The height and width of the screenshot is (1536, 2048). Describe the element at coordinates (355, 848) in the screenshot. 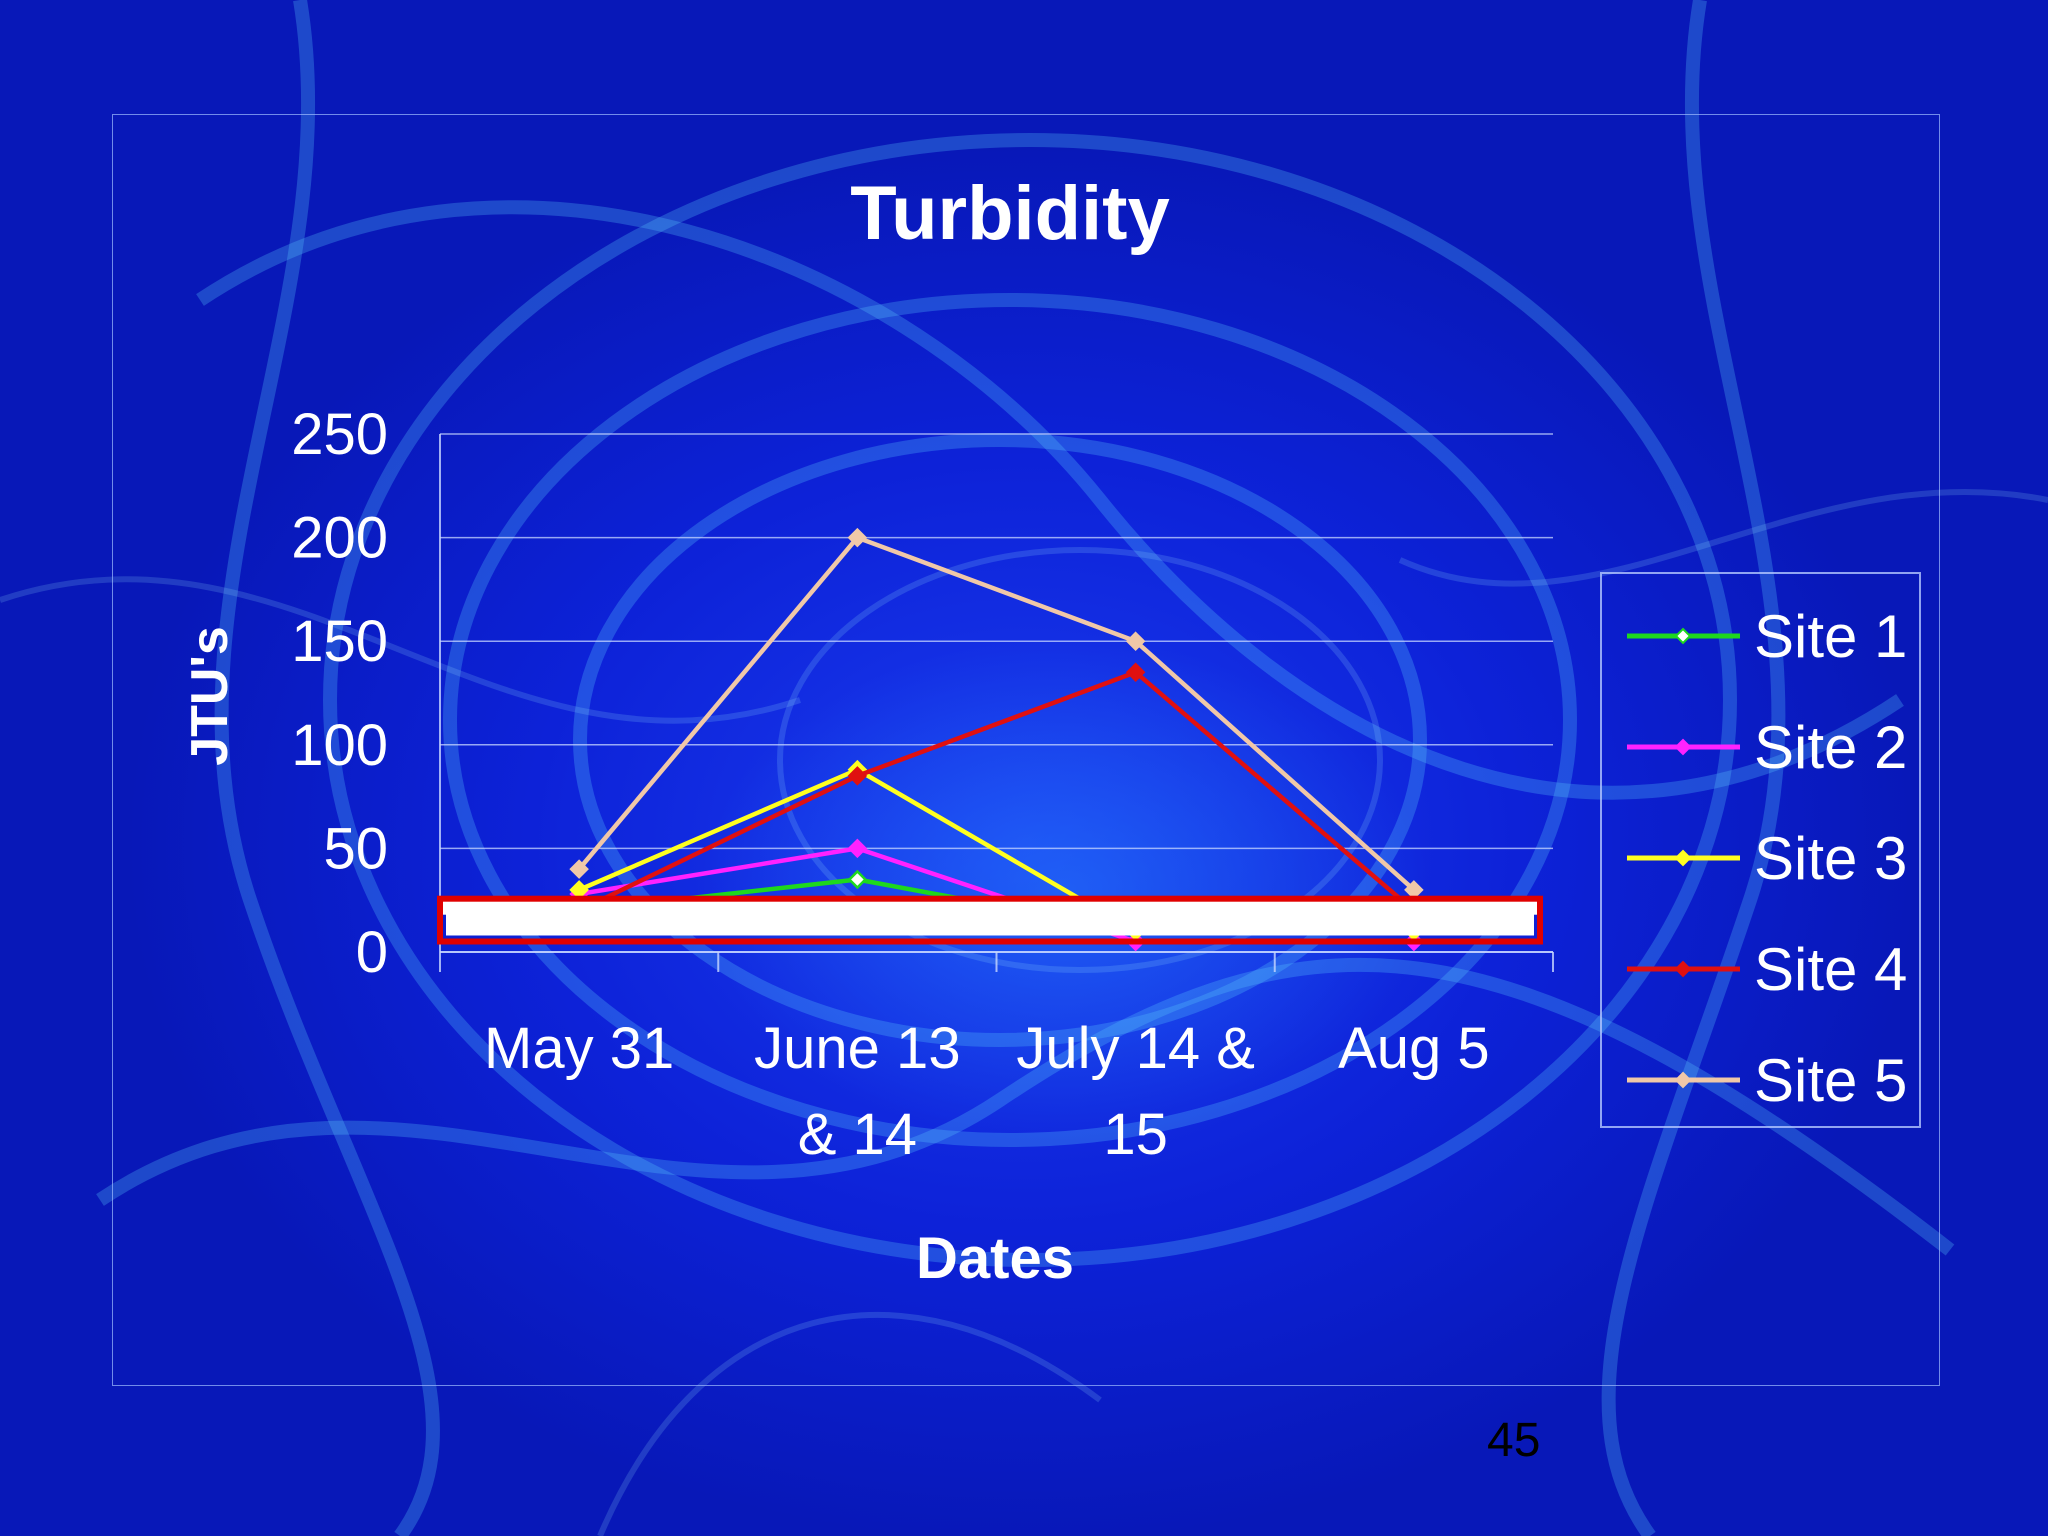

I see `y-tick-label: 50` at that location.